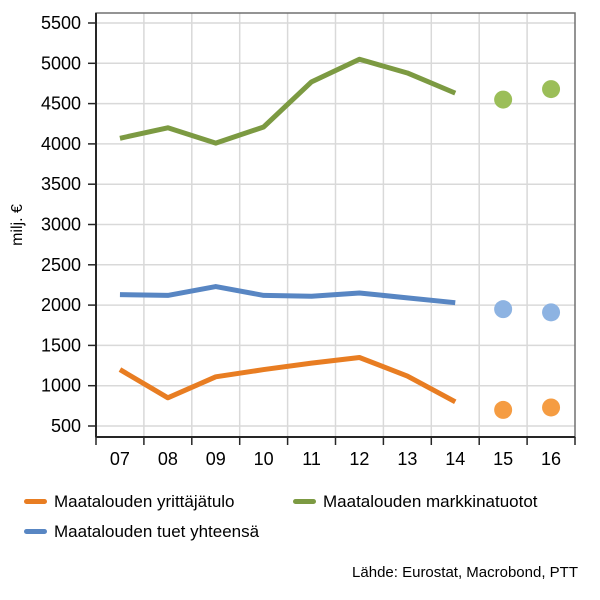 The height and width of the screenshot is (600, 600). Describe the element at coordinates (61, 104) in the screenshot. I see `y-tick-label: 4500` at that location.